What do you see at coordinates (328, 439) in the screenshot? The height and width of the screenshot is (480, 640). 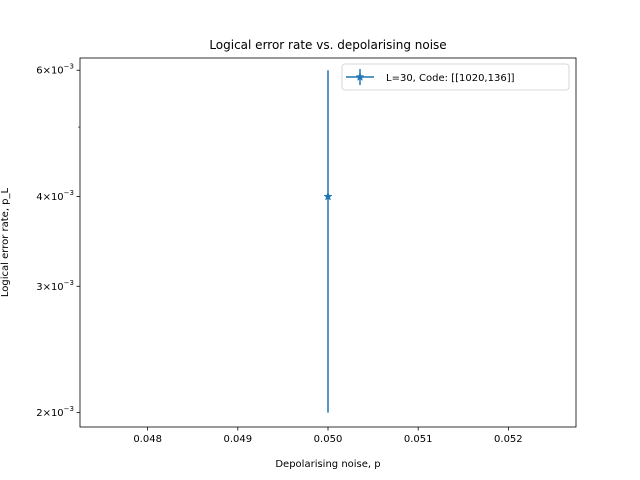 I see `x-tick-label-2: 0.050` at bounding box center [328, 439].